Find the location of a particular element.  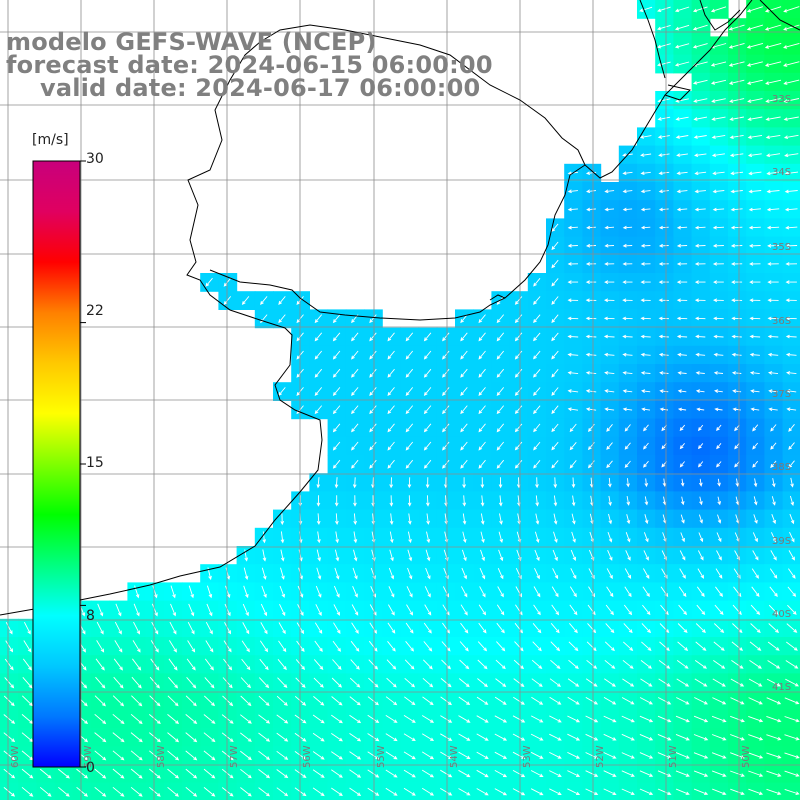

latitude-label: 40S is located at coordinates (781, 614).